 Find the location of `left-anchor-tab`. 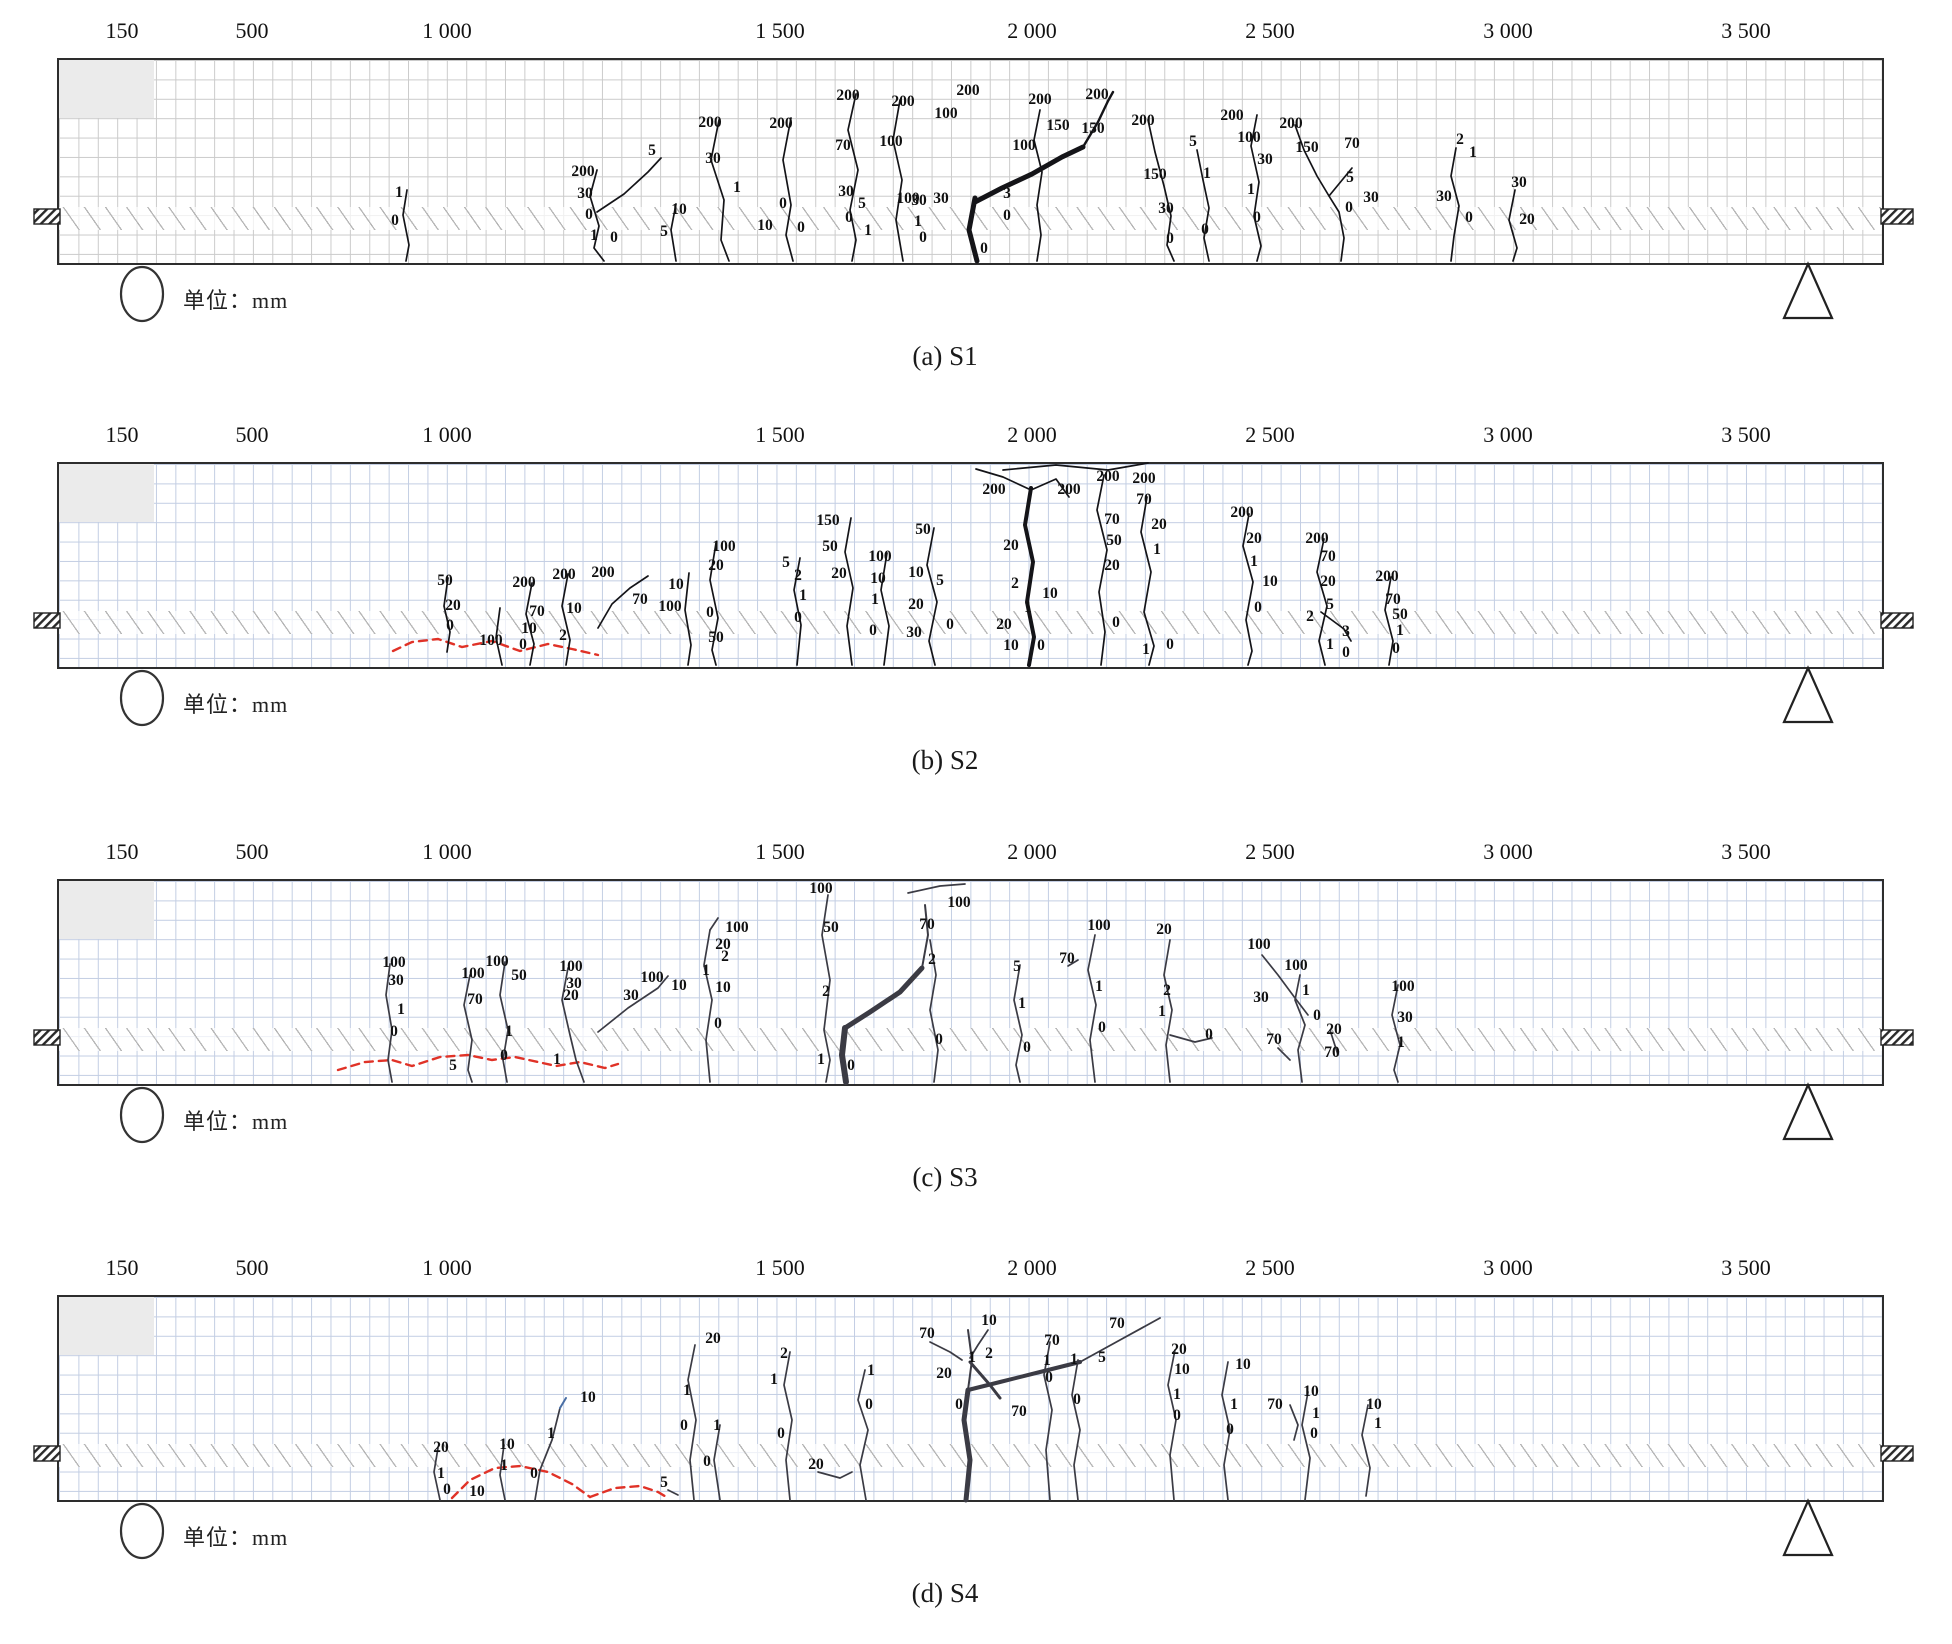

left-anchor-tab is located at coordinates (47, 620).